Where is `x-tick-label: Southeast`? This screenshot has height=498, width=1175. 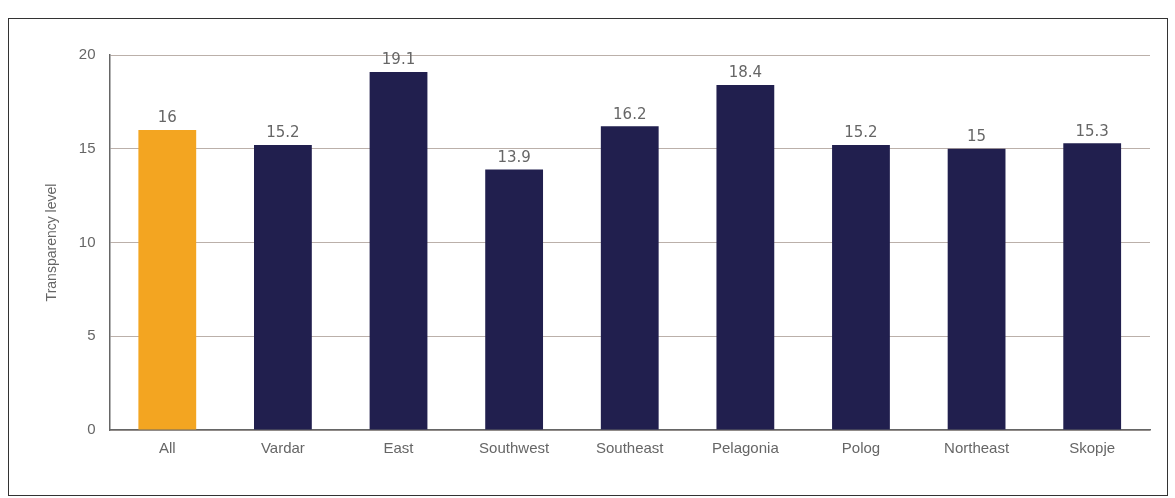
x-tick-label: Southeast is located at coordinates (630, 448).